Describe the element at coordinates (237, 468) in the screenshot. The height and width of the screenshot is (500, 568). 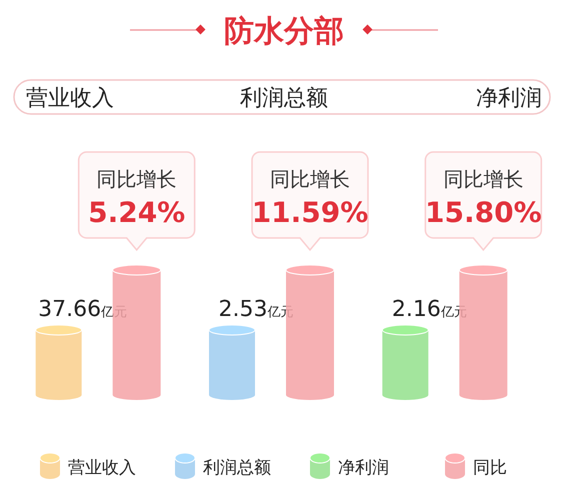
I see `legend-label: 利润总额` at that location.